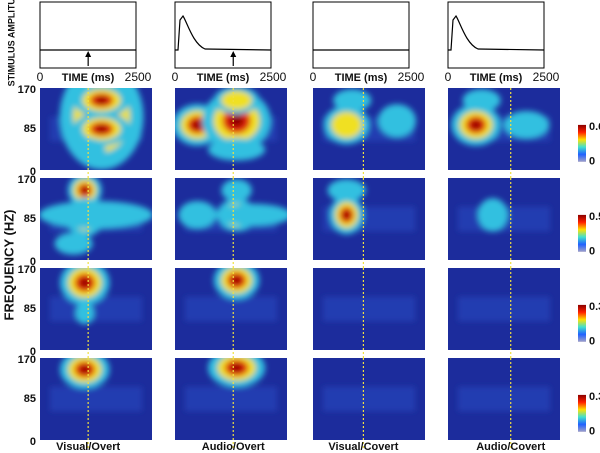 The width and height of the screenshot is (600, 453). I want to click on condition-label: Visual/Covert, so click(363, 447).